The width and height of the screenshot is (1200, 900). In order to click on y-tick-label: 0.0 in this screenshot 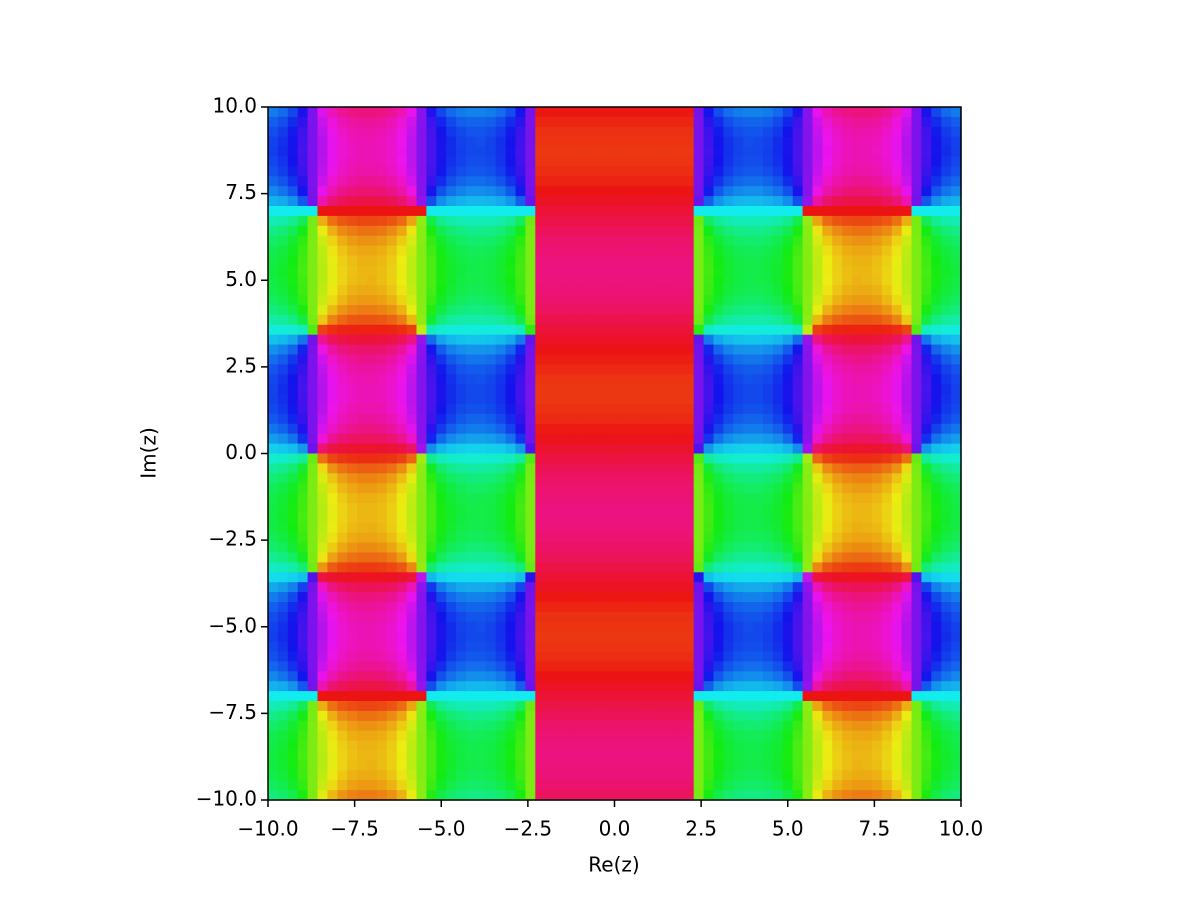, I will do `click(241, 452)`.